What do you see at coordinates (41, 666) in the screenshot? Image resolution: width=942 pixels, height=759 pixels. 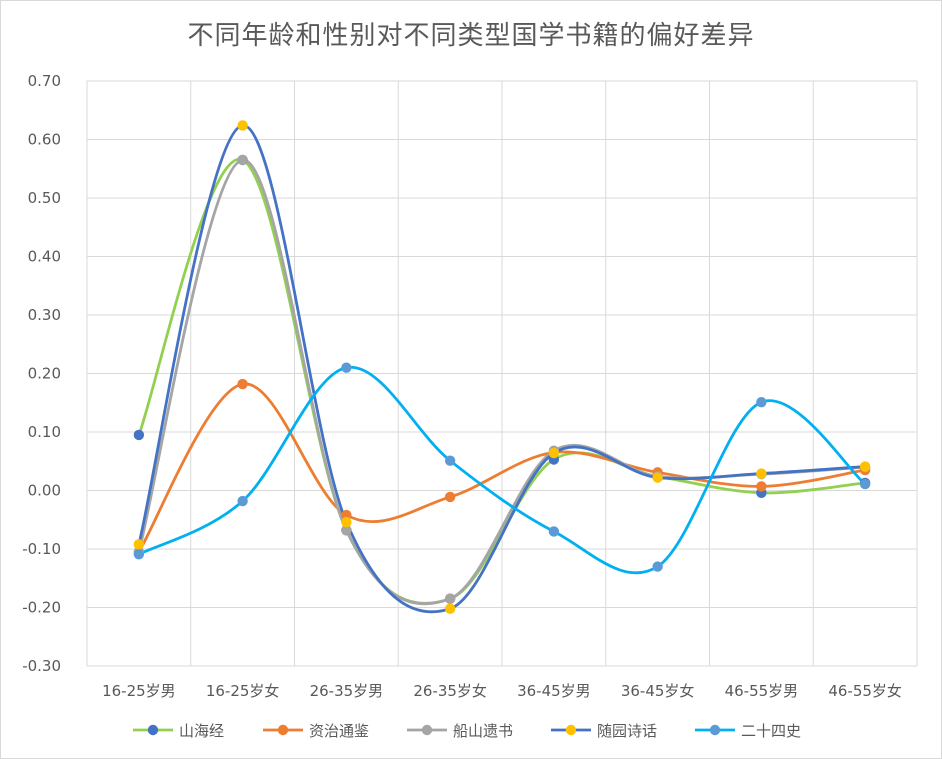 I see `y-tick-label: -0.30` at bounding box center [41, 666].